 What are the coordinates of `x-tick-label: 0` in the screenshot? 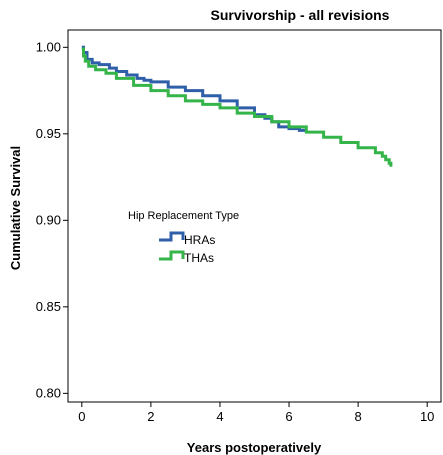 It's located at (81, 416).